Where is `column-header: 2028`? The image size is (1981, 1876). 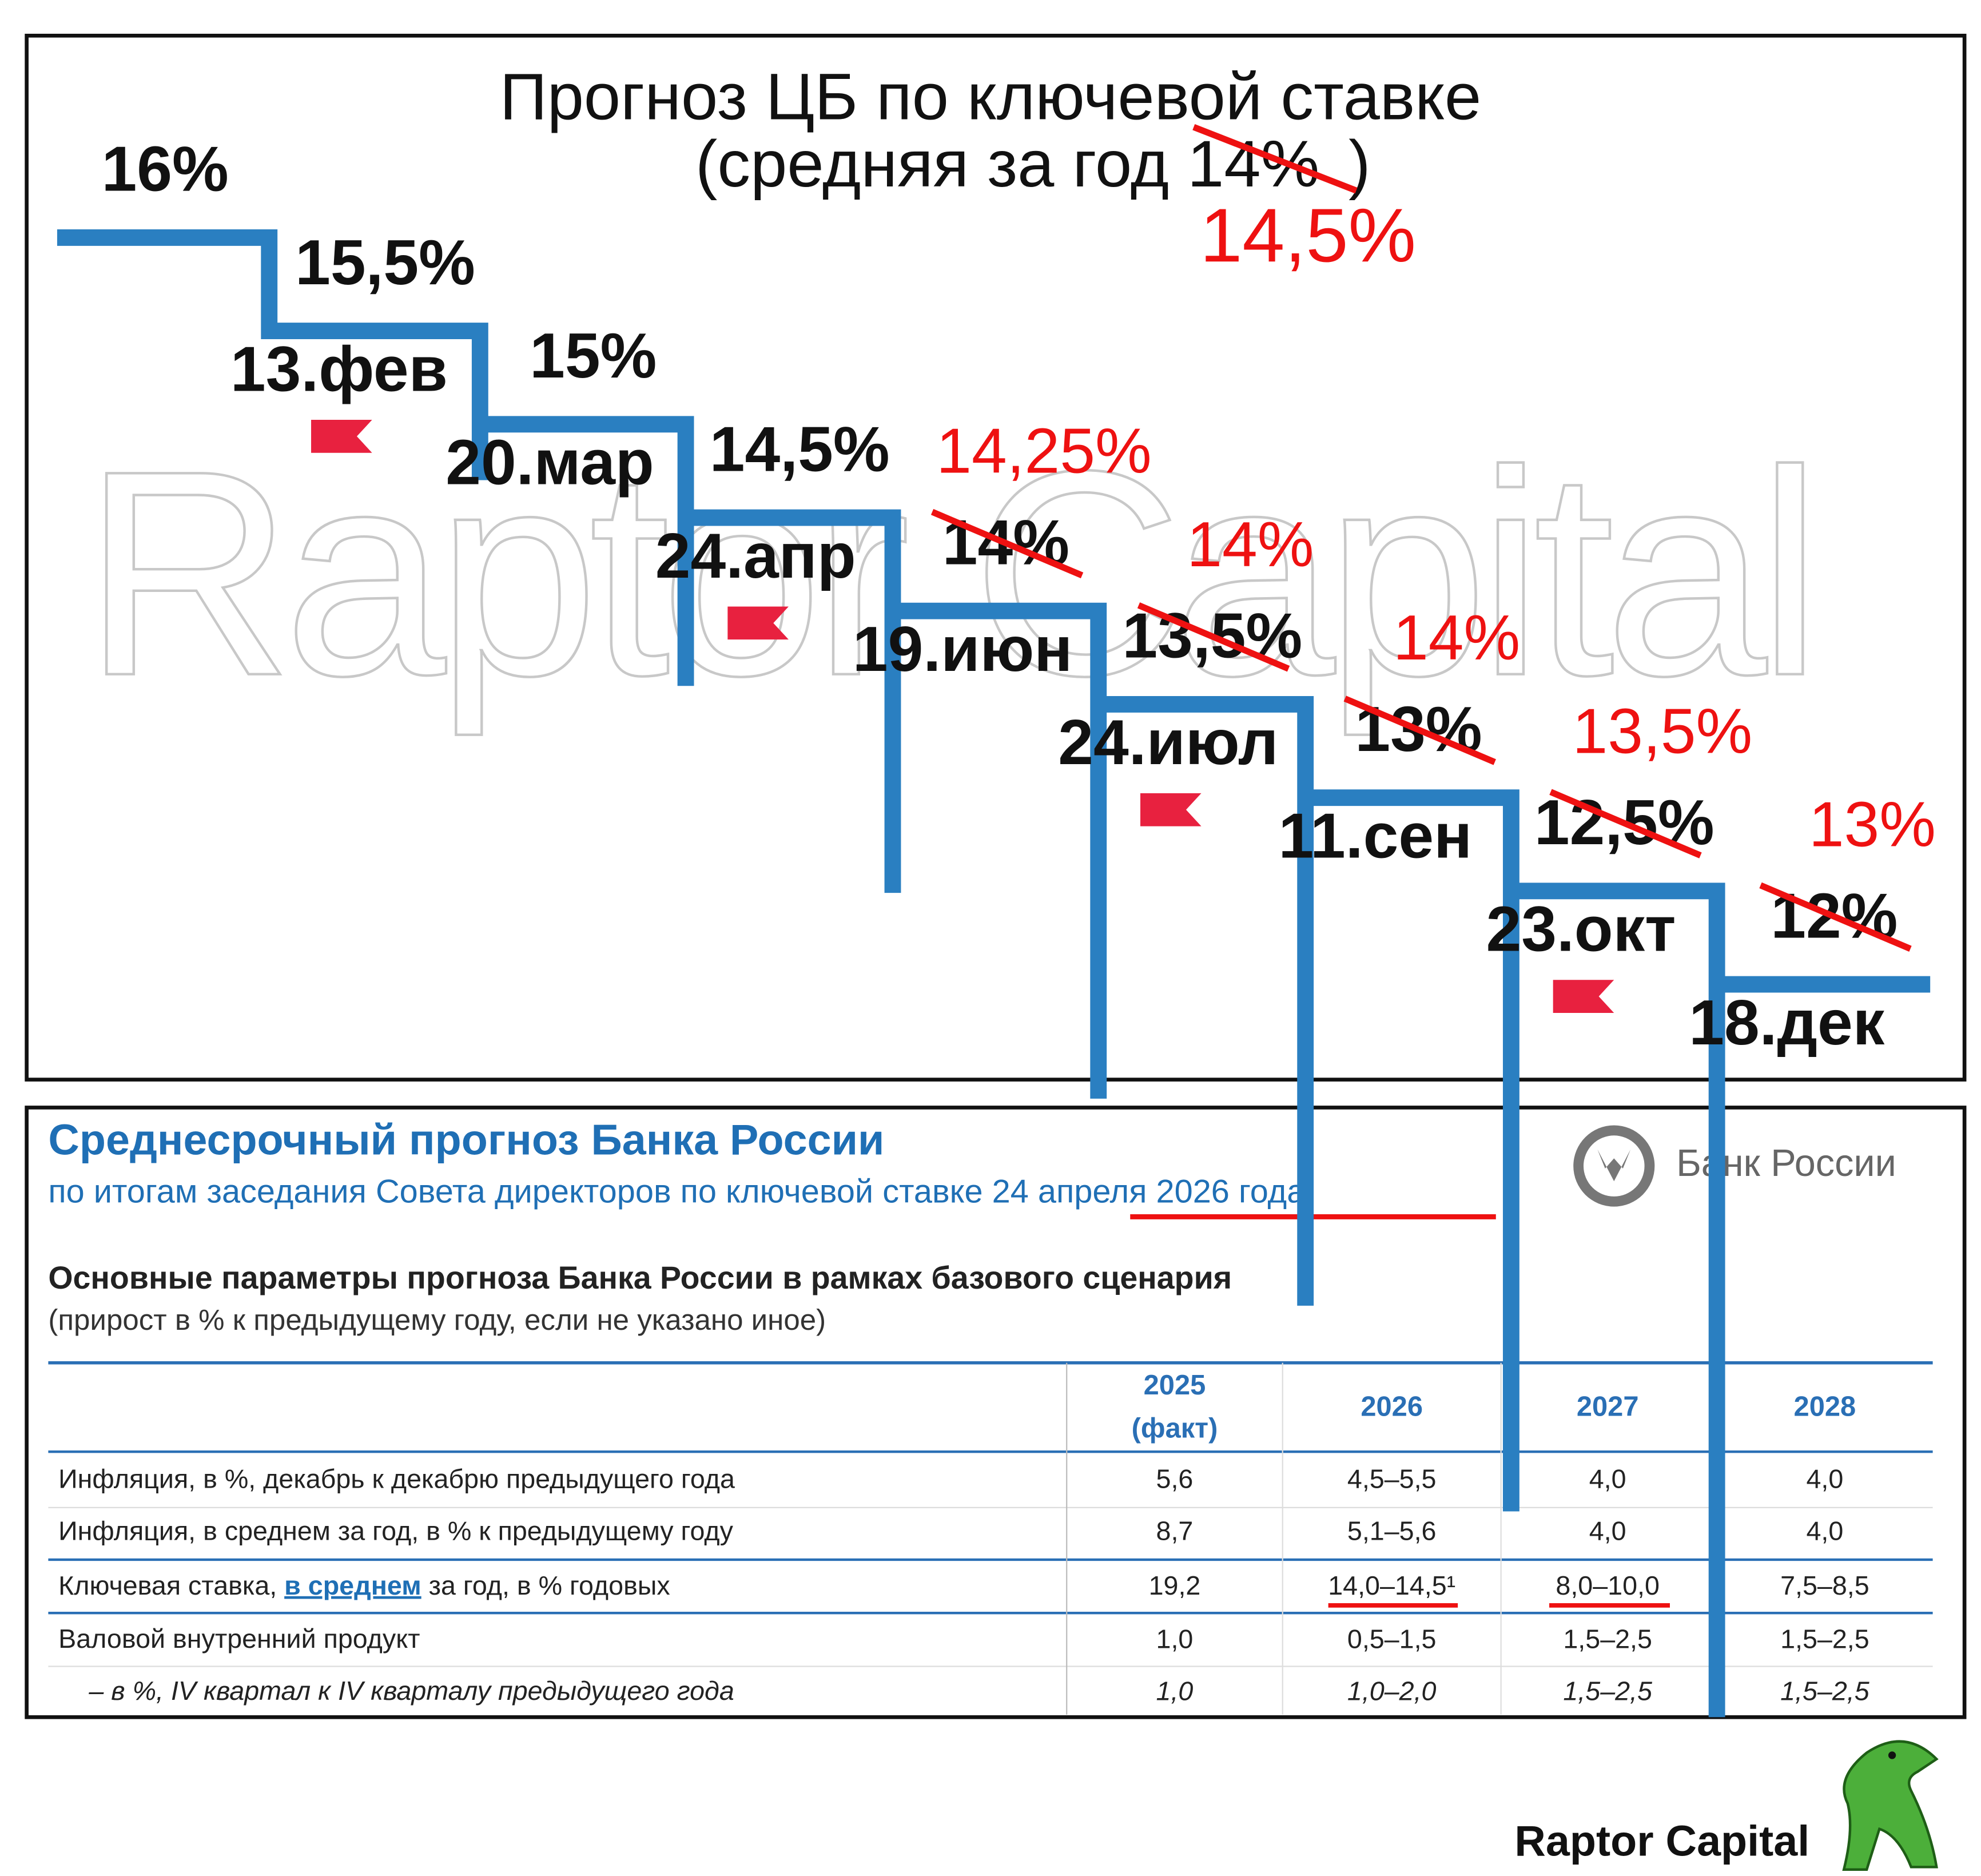 column-header: 2028 is located at coordinates (1825, 1407).